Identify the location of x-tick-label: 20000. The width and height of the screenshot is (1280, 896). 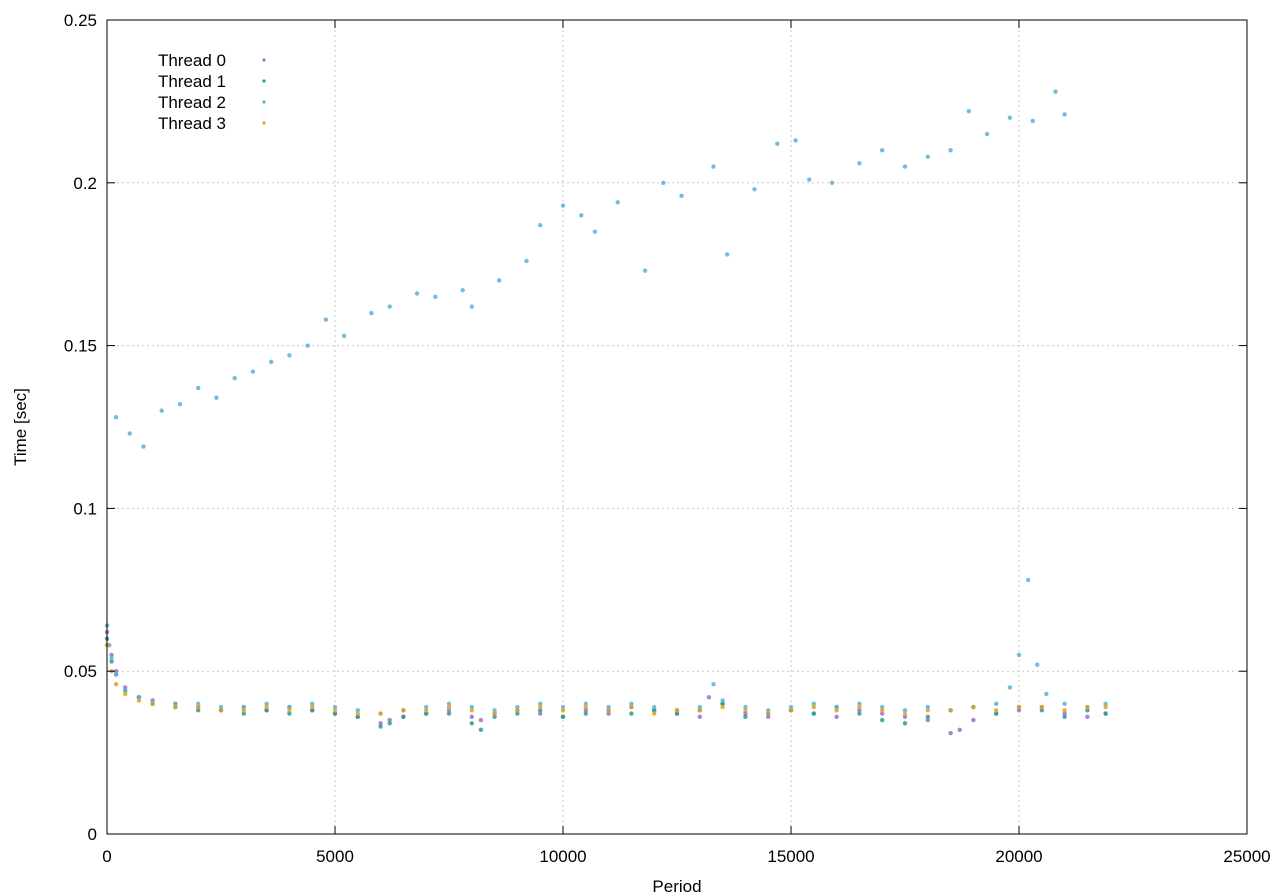
(1018, 856).